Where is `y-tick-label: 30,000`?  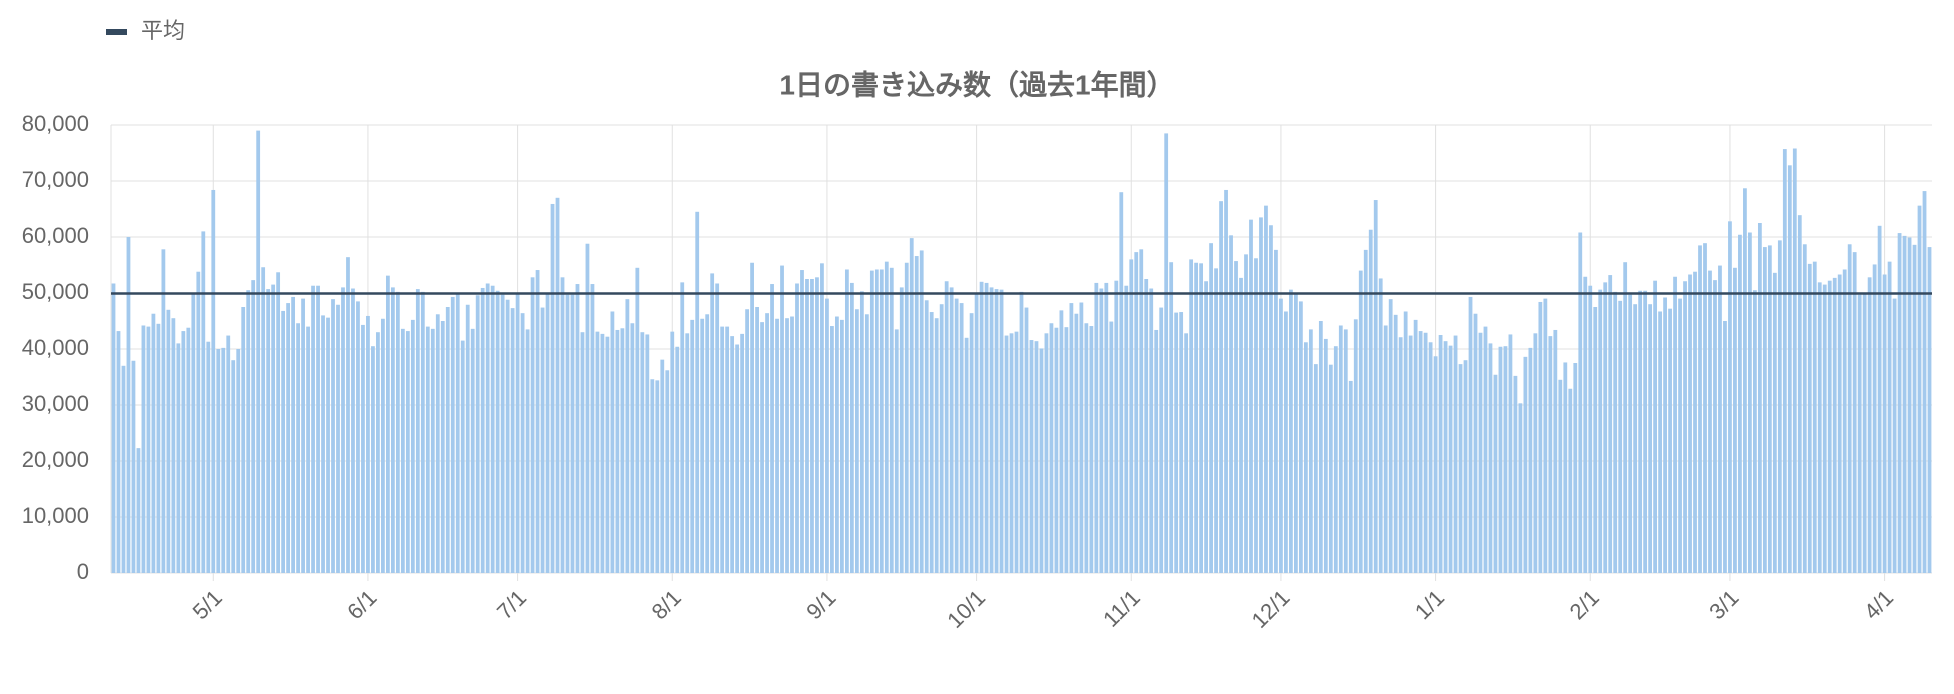
y-tick-label: 30,000 is located at coordinates (55, 403).